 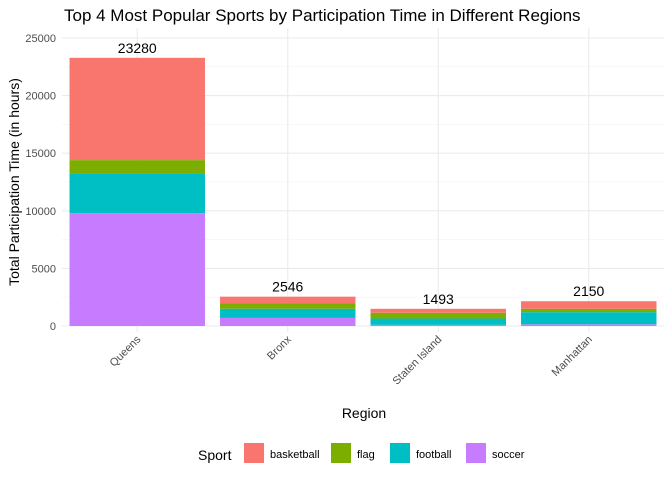 What do you see at coordinates (44, 269) in the screenshot?
I see `y-tick-label: 5000` at bounding box center [44, 269].